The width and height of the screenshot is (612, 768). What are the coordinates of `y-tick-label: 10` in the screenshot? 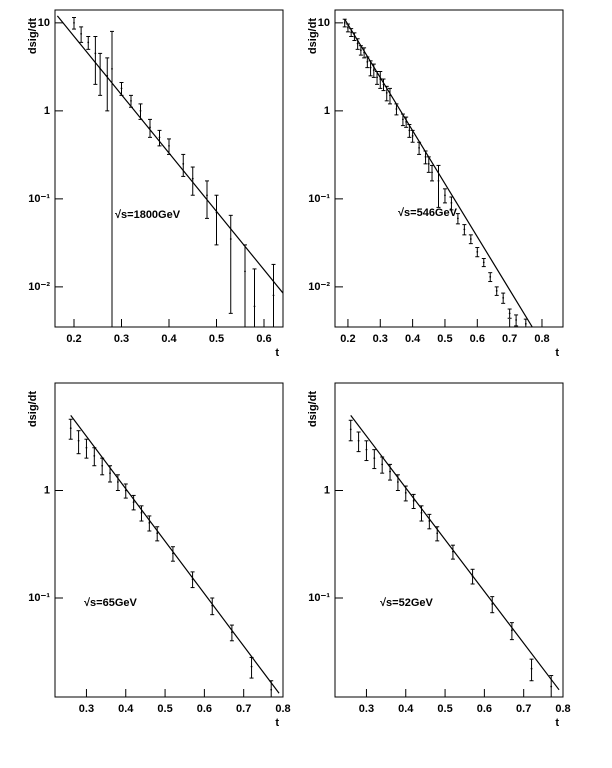 It's located at (44, 23).